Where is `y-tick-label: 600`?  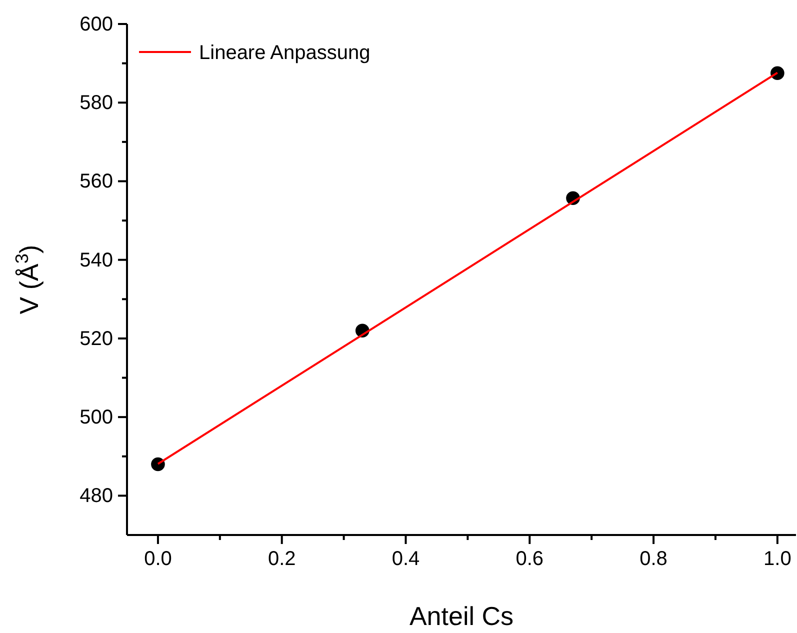
y-tick-label: 600 is located at coordinates (96, 24).